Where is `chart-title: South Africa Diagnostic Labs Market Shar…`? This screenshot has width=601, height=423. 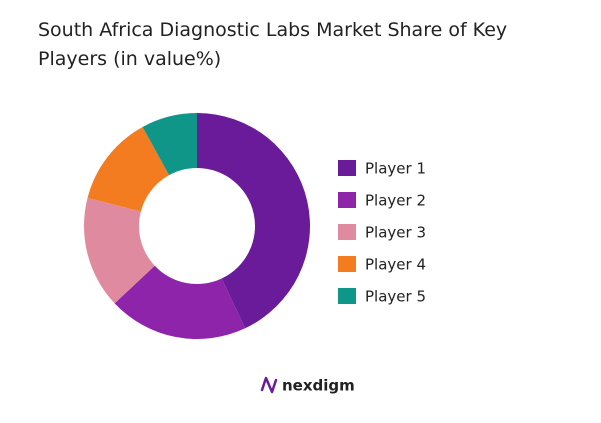
chart-title: South Africa Diagnostic Labs Market Shar… is located at coordinates (273, 44).